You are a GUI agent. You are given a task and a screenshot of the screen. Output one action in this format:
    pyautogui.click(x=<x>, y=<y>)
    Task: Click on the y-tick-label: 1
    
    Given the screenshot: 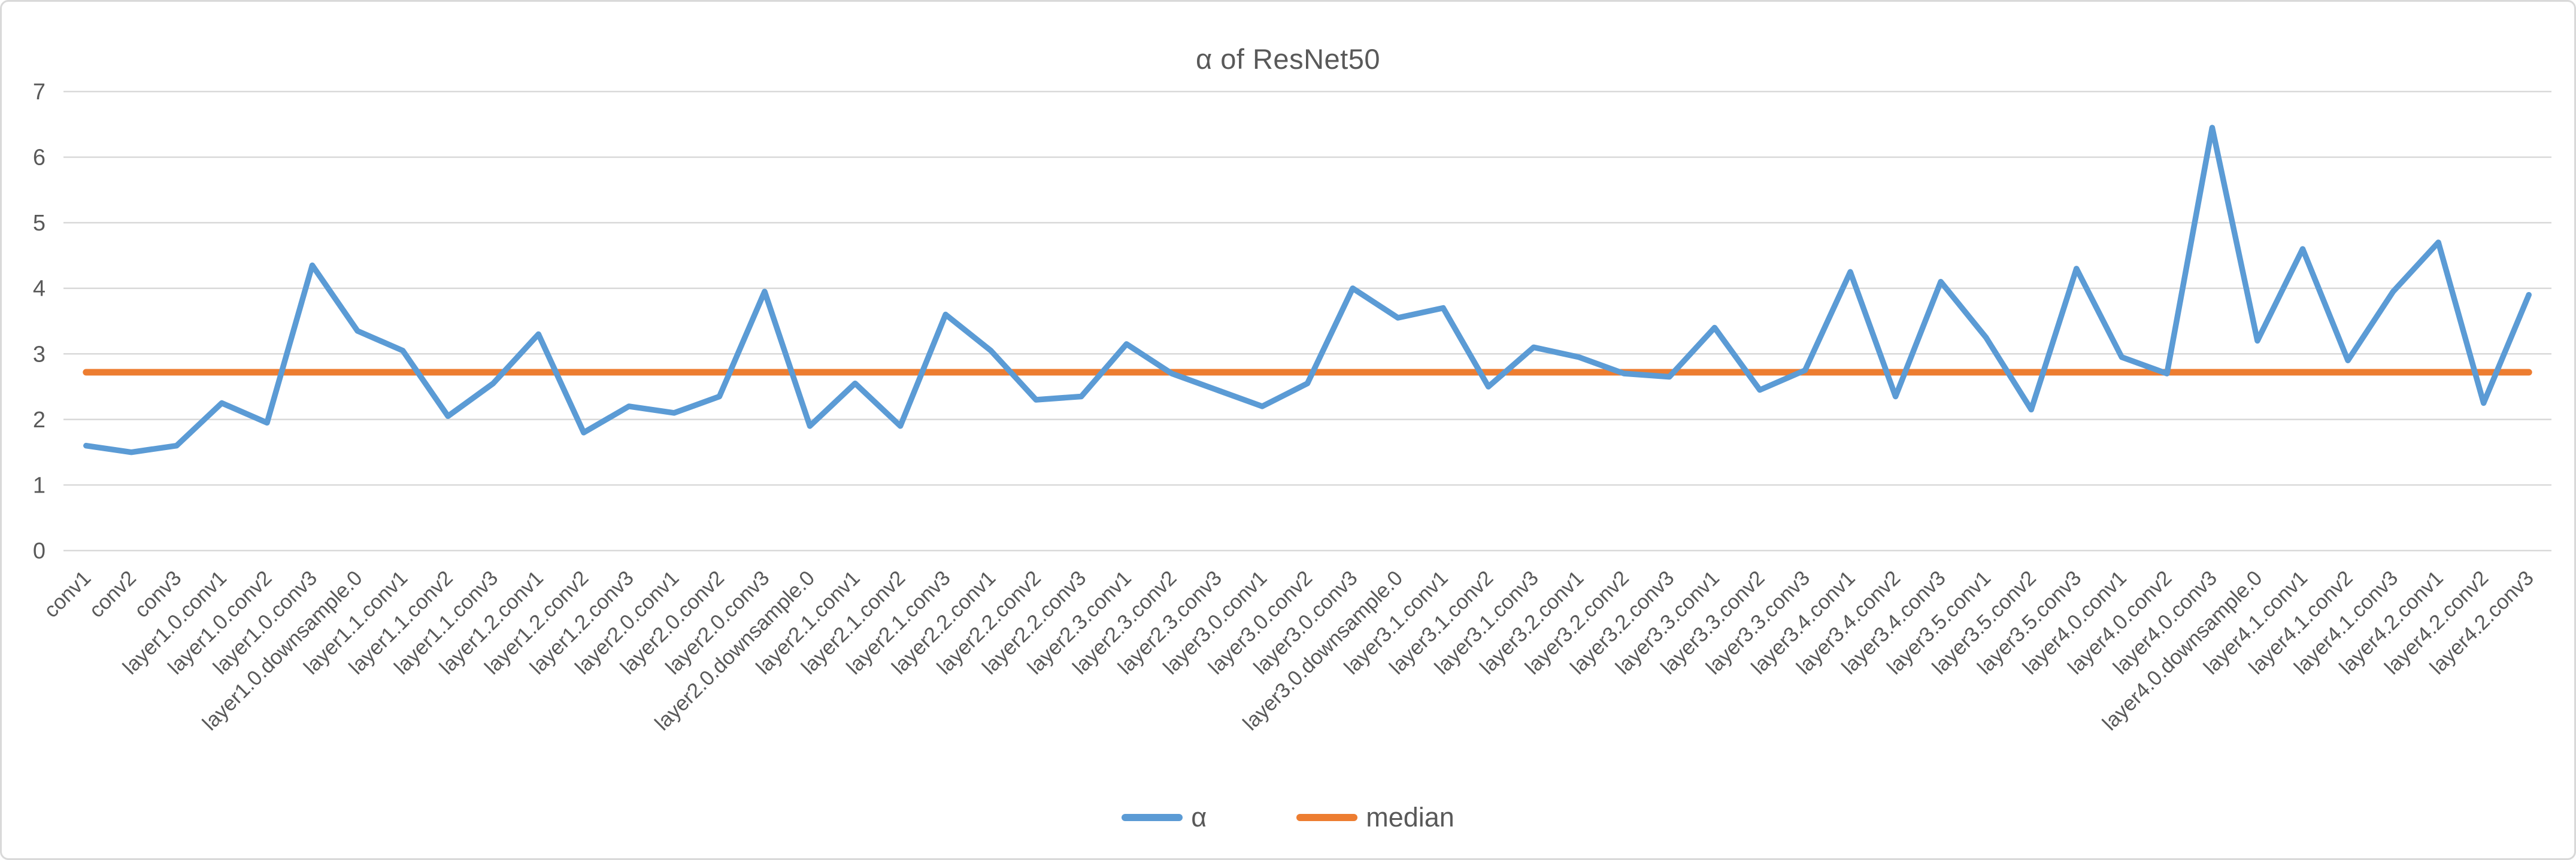 What is the action you would take?
    pyautogui.click(x=39, y=485)
    